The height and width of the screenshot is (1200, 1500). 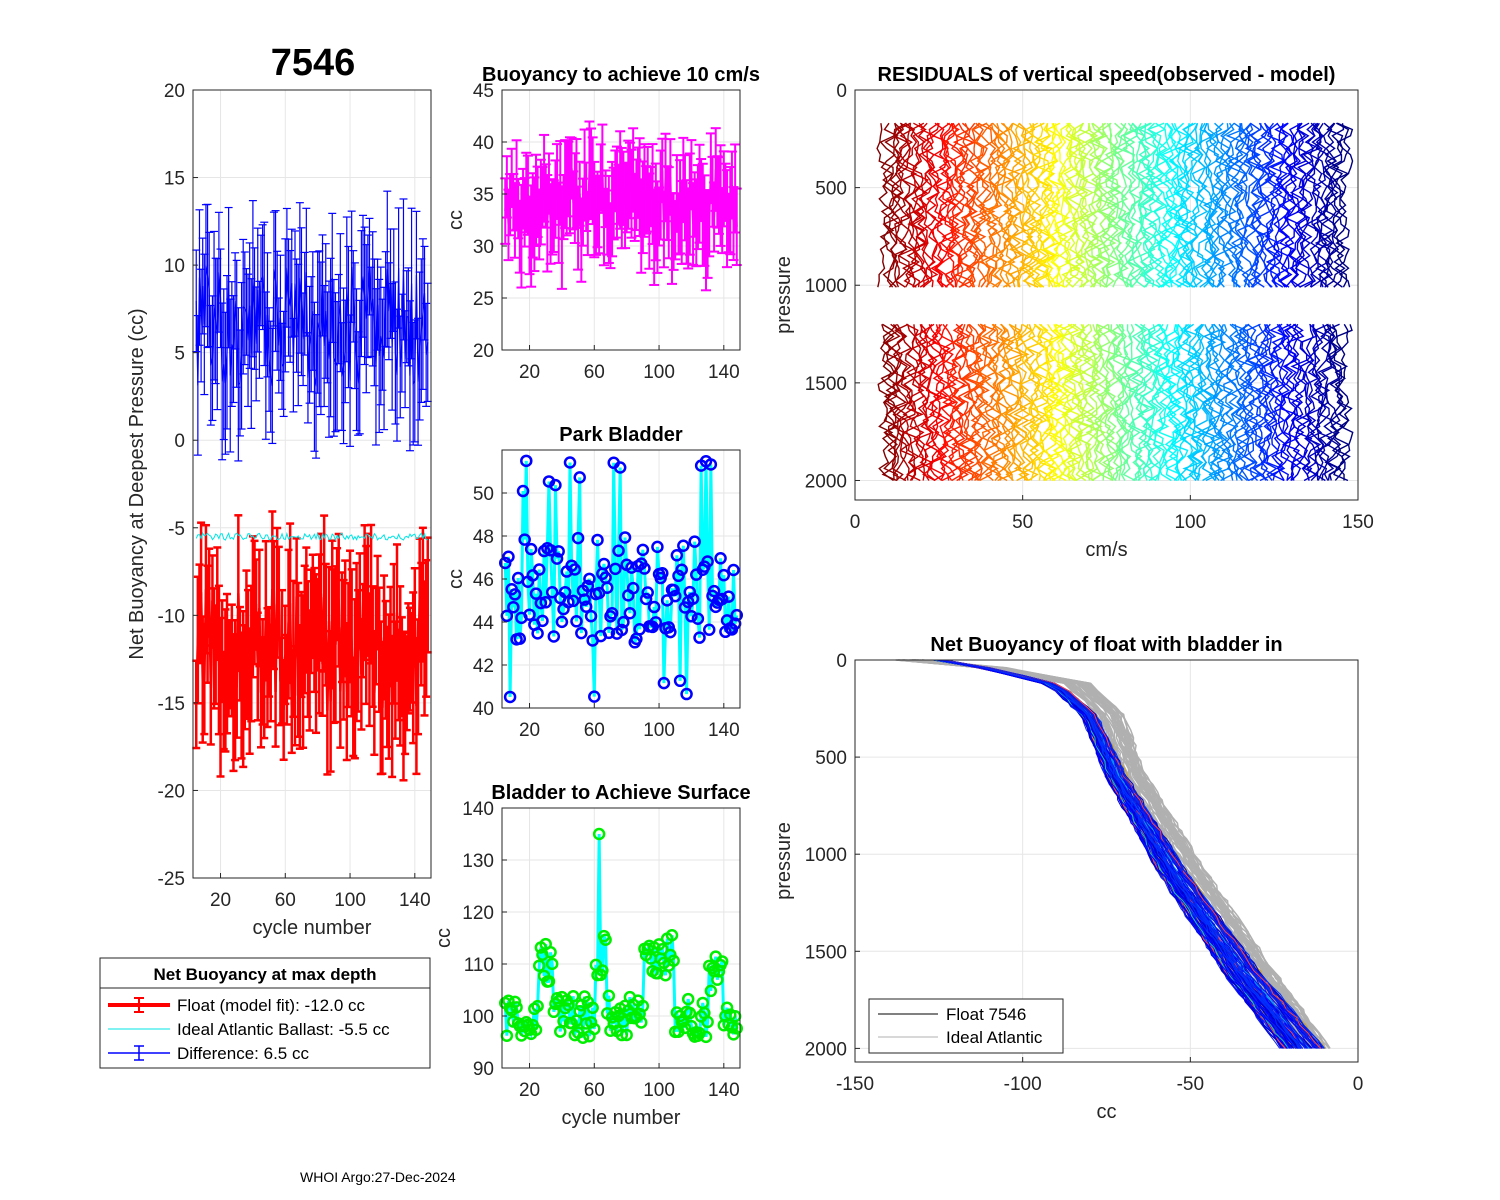 What do you see at coordinates (171, 879) in the screenshot?
I see `y-tick-label: -25` at bounding box center [171, 879].